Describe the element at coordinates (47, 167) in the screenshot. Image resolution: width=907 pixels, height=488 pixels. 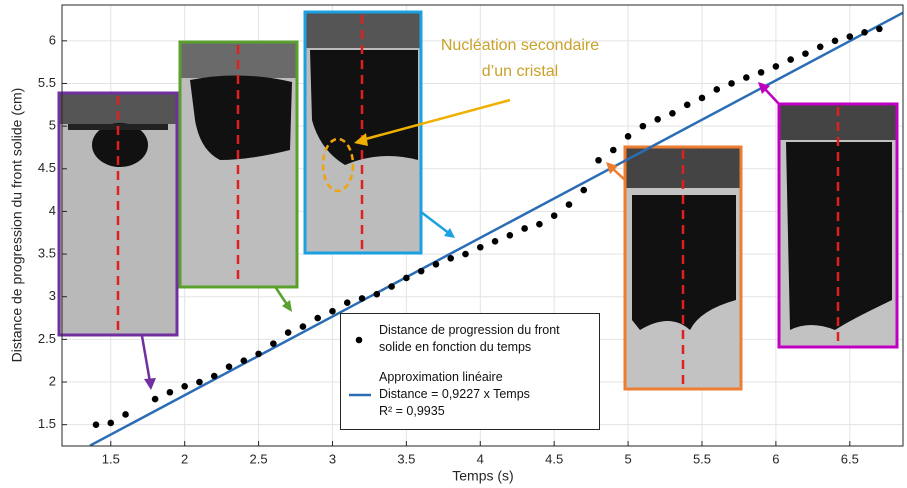
I see `y-tick-label: 4.5` at that location.